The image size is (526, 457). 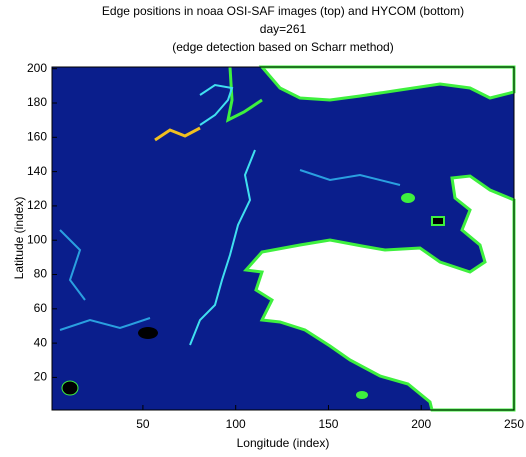 What do you see at coordinates (282, 47) in the screenshot?
I see `chart-note: (edge detection based on Scharr method)` at bounding box center [282, 47].